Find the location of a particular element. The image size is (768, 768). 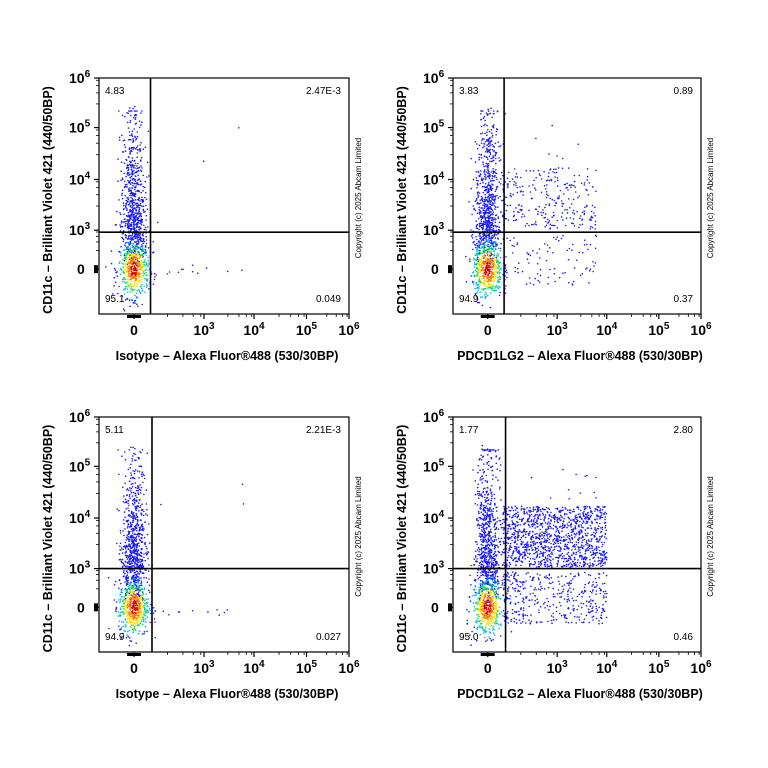

y-zero-marker is located at coordinates (96, 607).